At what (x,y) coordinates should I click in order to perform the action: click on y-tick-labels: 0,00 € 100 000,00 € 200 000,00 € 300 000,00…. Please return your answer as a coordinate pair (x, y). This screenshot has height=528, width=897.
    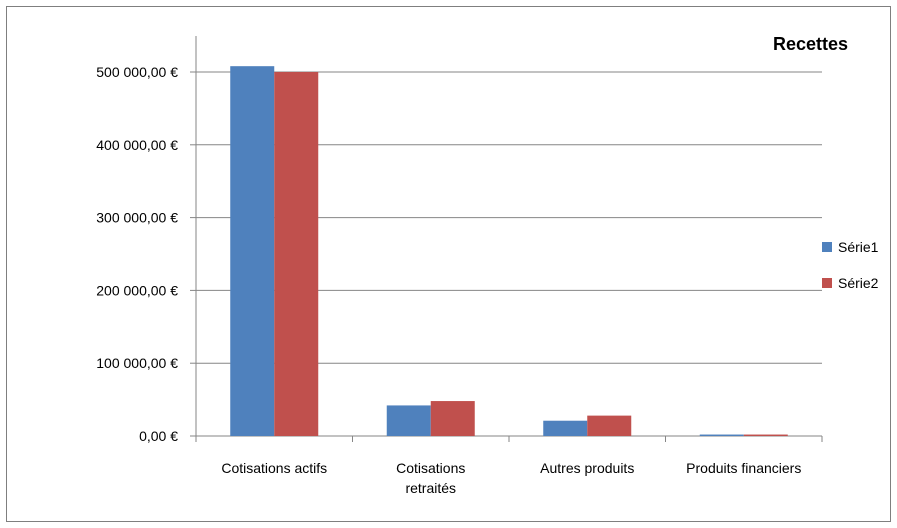
    Looking at the image, I should click on (137, 254).